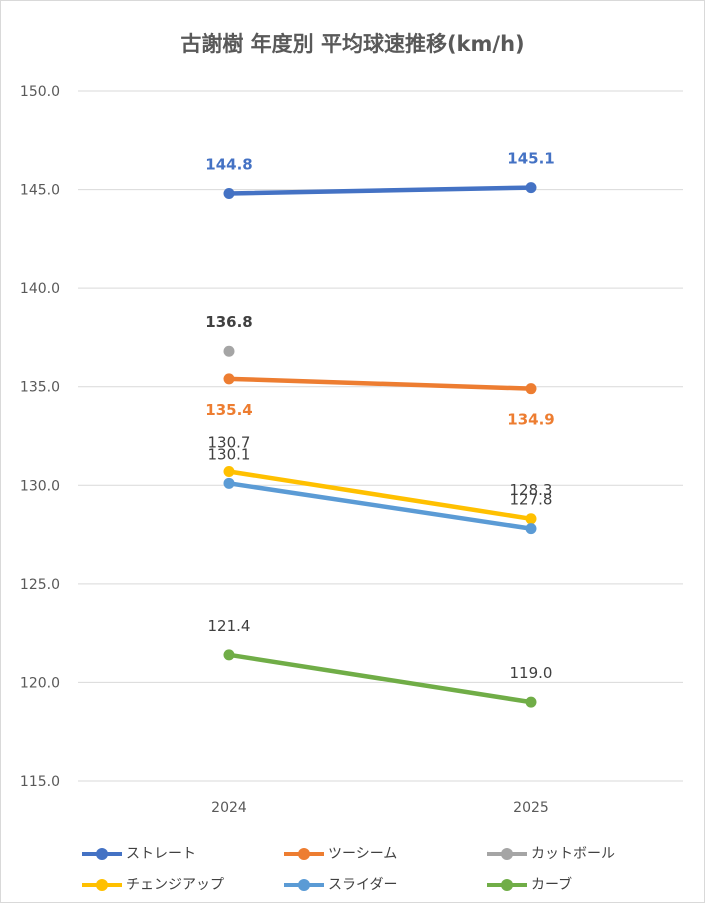 Image resolution: width=705 pixels, height=903 pixels. I want to click on y-tick-label: 115.0, so click(40, 782).